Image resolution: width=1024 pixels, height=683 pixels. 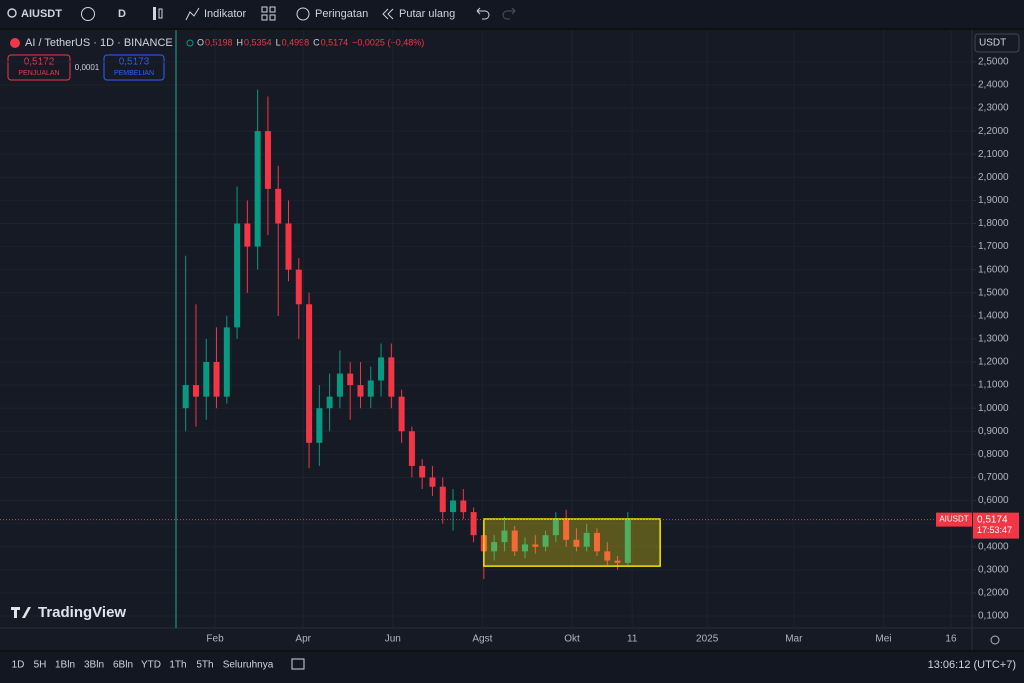 What do you see at coordinates (99, 43) in the screenshot?
I see `legend-title: AI / TetherUS · 1D · BINANCE` at bounding box center [99, 43].